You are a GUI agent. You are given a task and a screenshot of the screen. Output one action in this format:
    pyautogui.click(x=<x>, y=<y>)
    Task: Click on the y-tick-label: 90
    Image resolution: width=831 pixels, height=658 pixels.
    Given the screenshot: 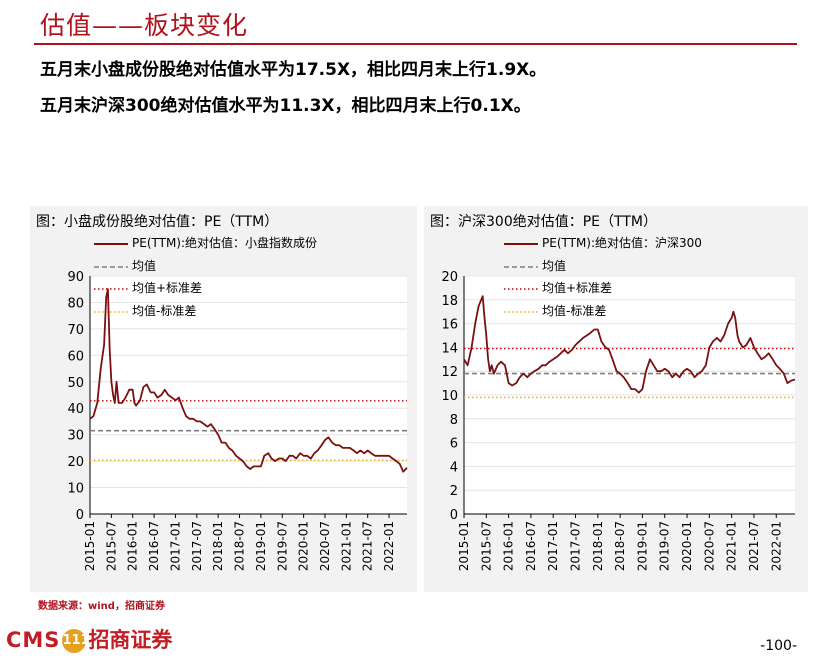 What is the action you would take?
    pyautogui.click(x=75, y=277)
    